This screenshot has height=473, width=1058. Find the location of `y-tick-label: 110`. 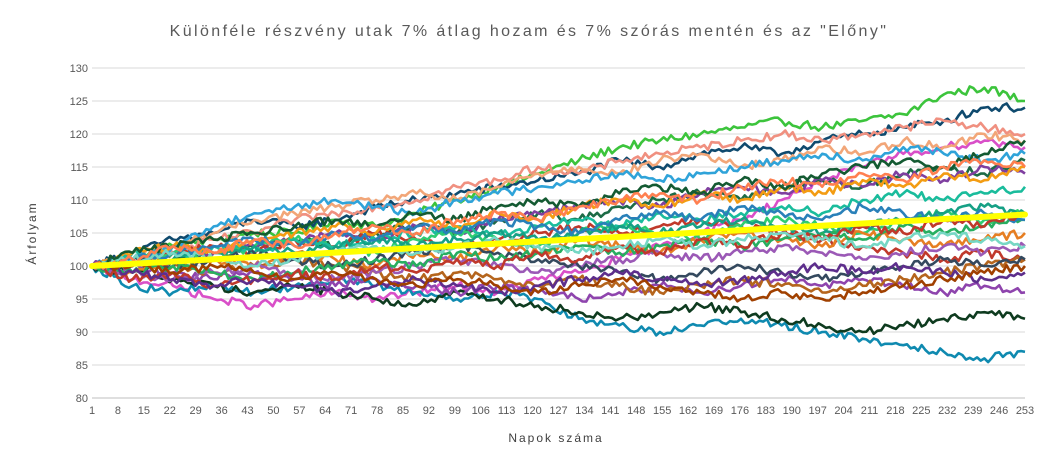

y-tick-label: 110 is located at coordinates (79, 201).